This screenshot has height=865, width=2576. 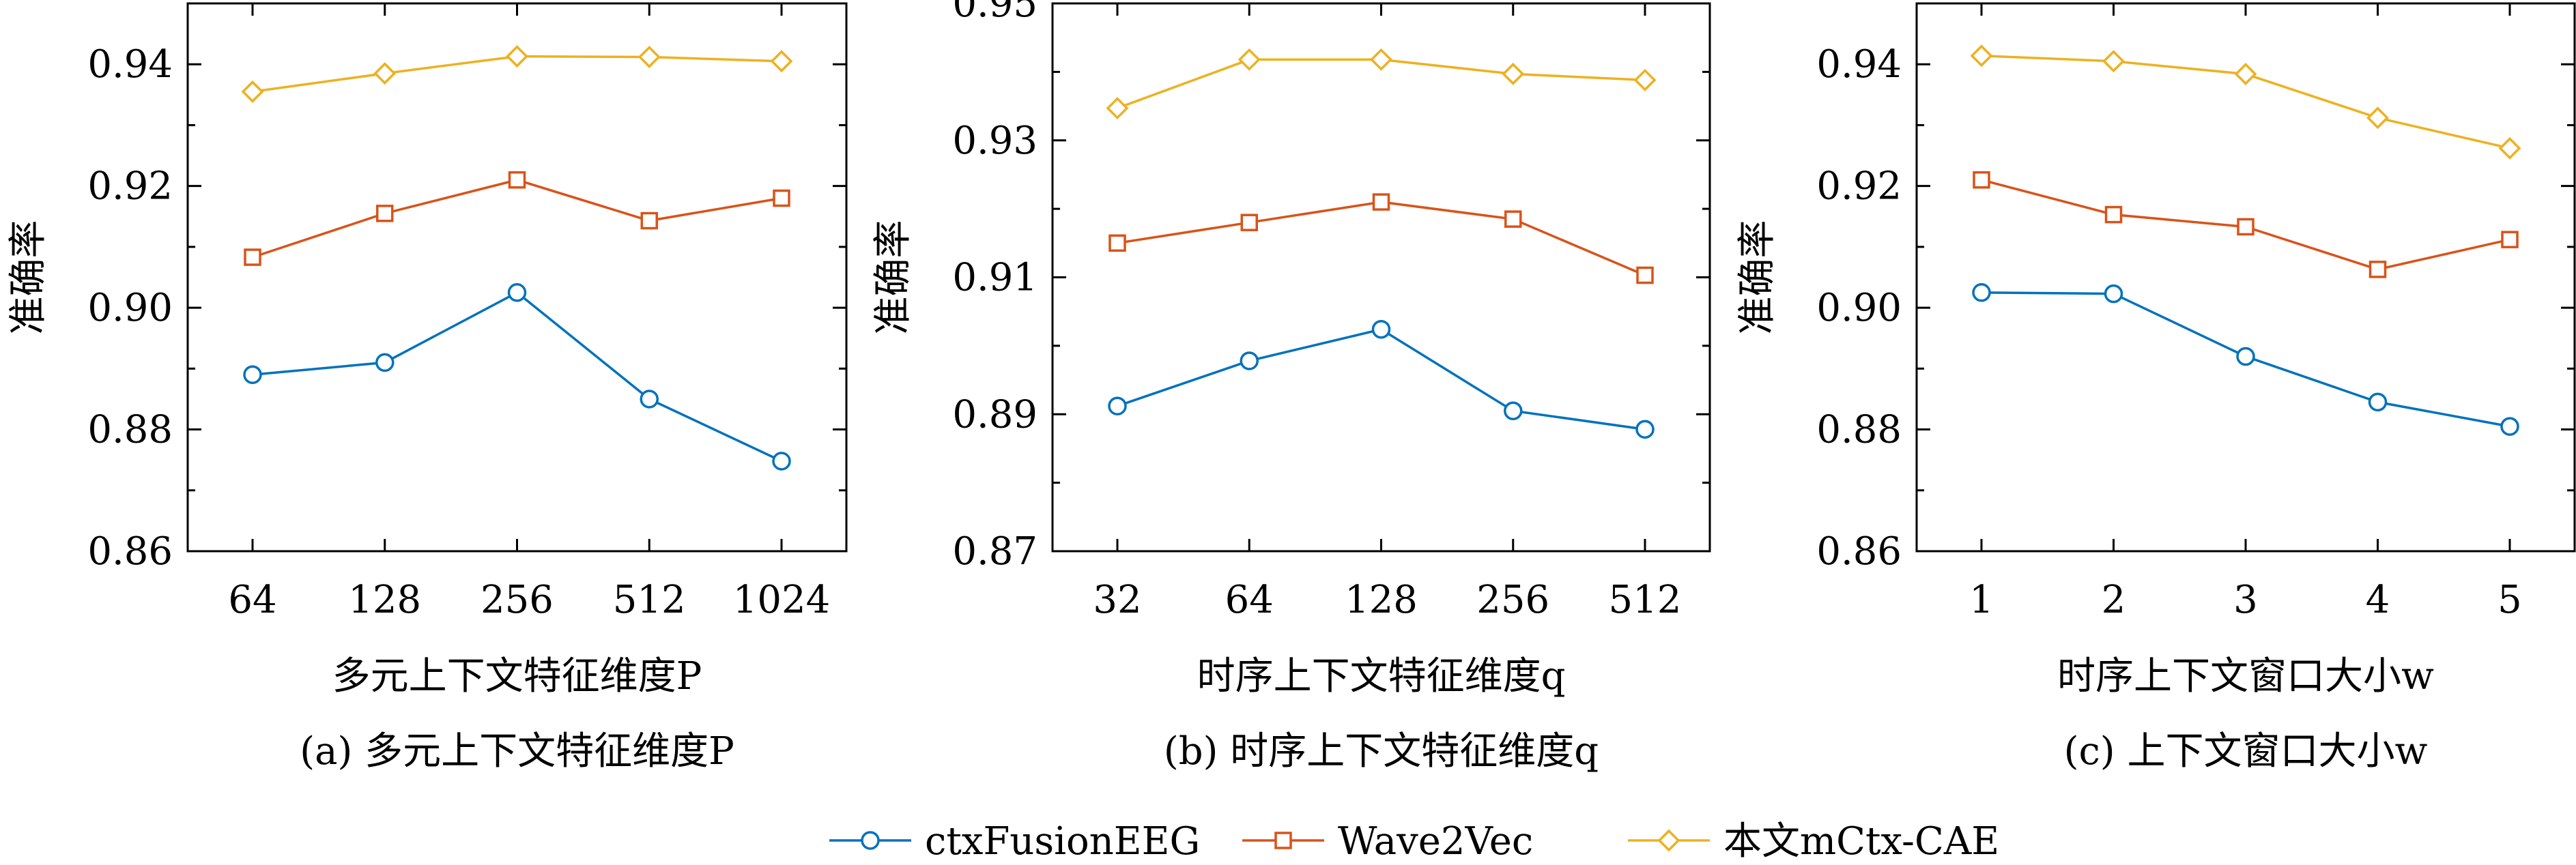 What do you see at coordinates (1381, 676) in the screenshot?
I see `x-axis-label: 时序上下文特征维度q` at bounding box center [1381, 676].